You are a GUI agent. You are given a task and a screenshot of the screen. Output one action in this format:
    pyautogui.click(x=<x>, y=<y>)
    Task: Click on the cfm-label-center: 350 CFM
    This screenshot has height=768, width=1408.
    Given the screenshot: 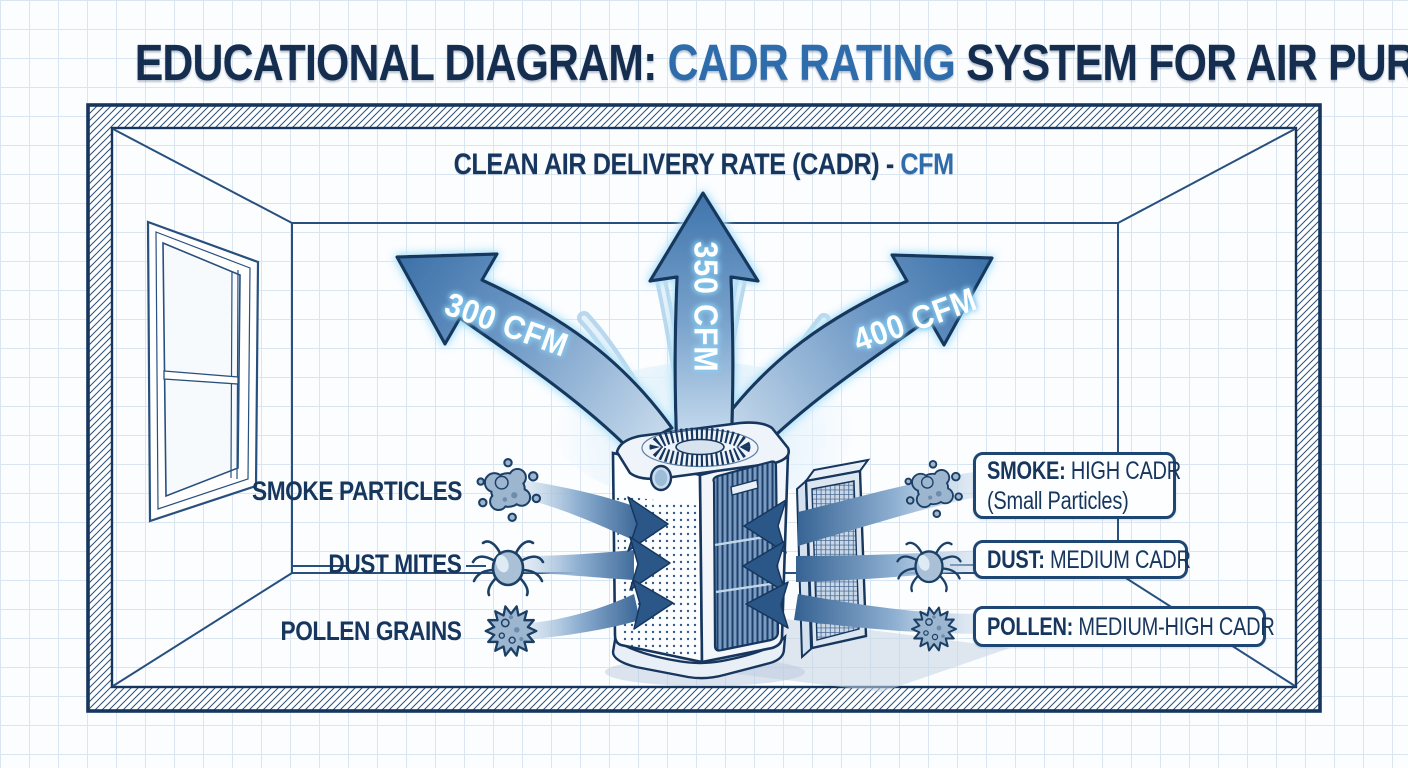 What is the action you would take?
    pyautogui.click(x=705, y=306)
    